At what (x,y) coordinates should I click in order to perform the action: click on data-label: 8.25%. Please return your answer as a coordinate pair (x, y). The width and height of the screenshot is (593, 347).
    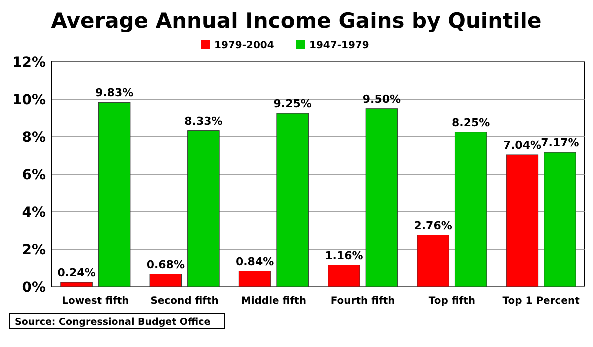
    Looking at the image, I should click on (471, 123).